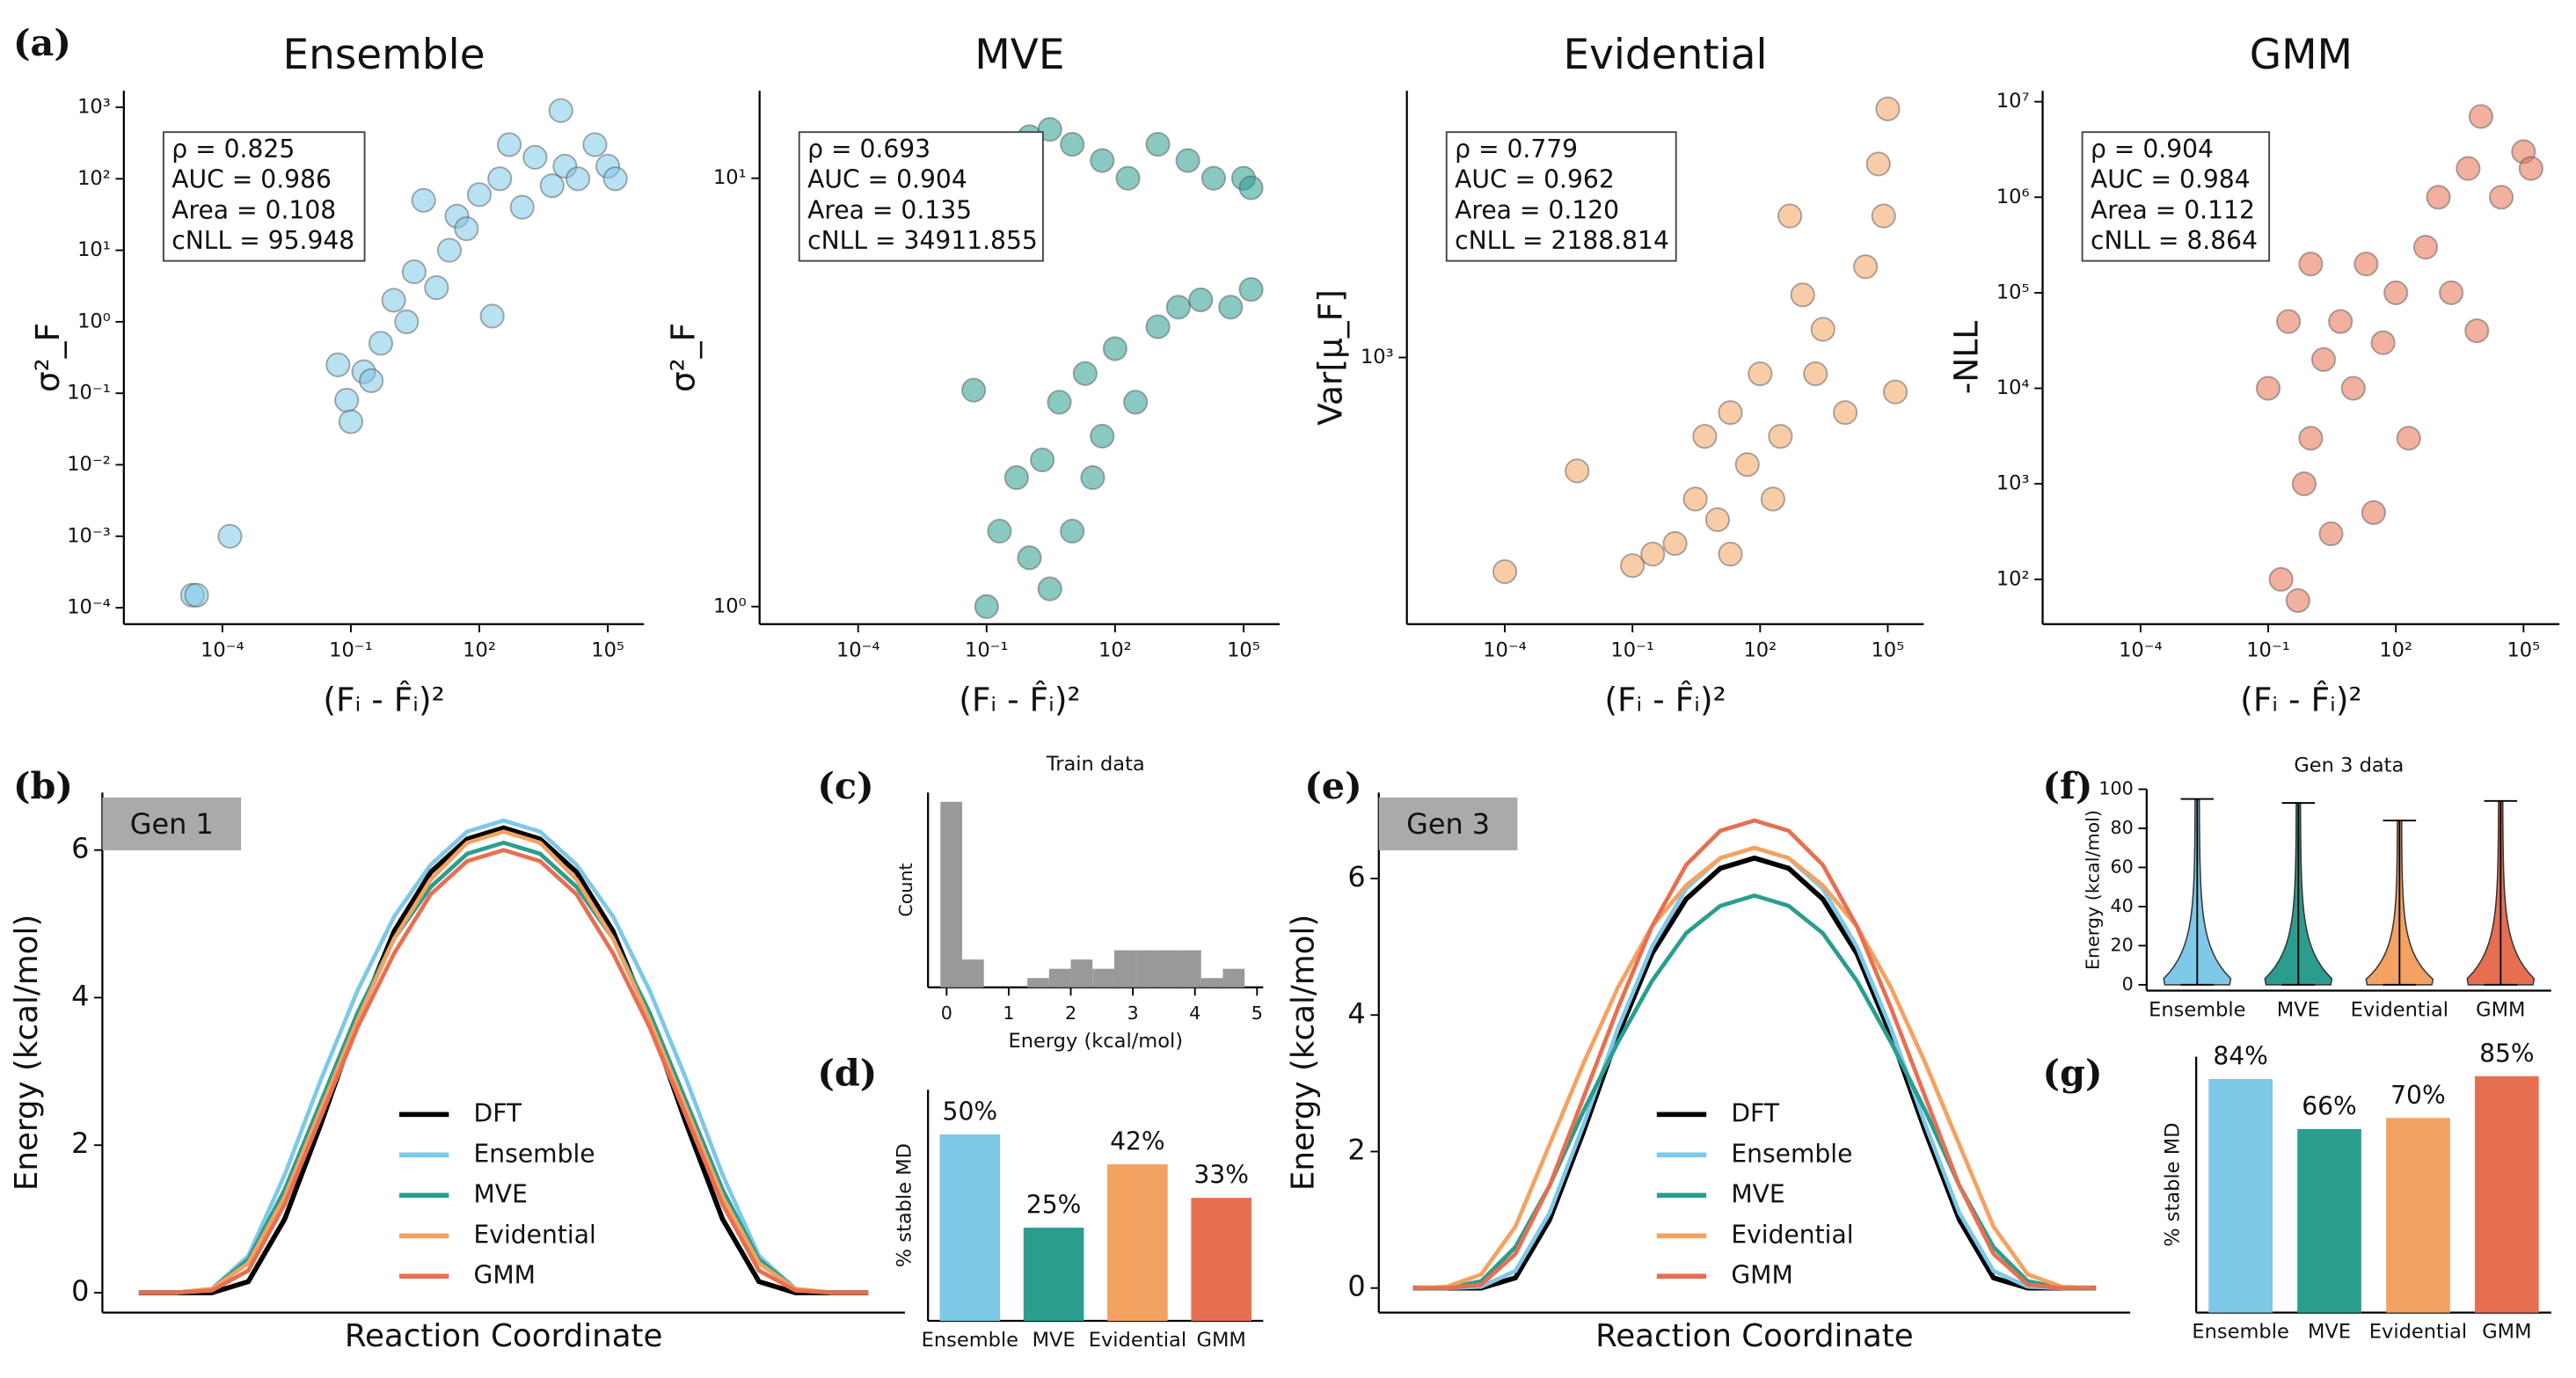  Describe the element at coordinates (2013, 292) in the screenshot. I see `y-tick-label: 10⁵` at that location.